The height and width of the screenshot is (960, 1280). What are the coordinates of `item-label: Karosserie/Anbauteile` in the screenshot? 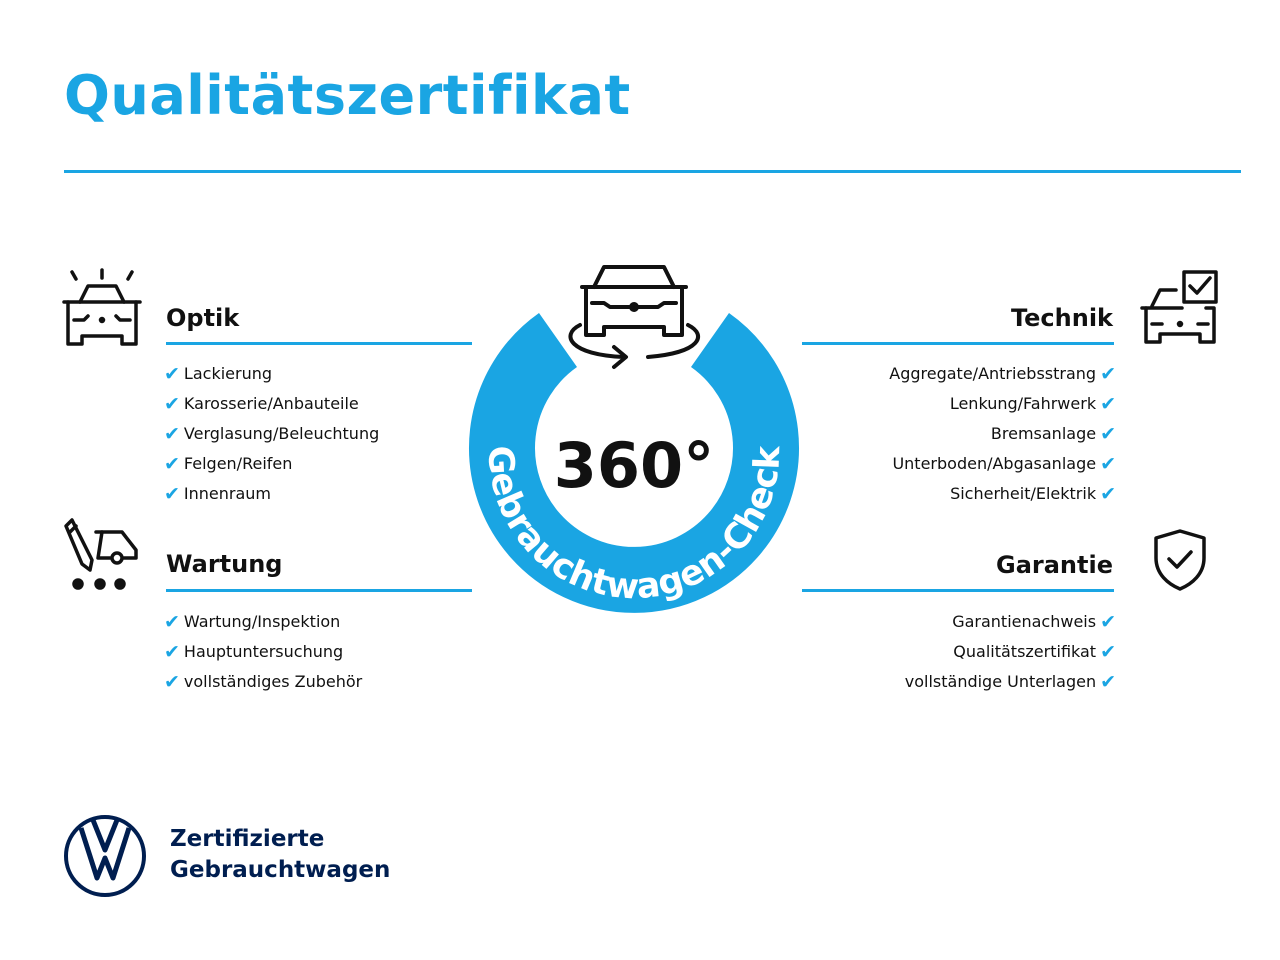 It's located at (271, 403).